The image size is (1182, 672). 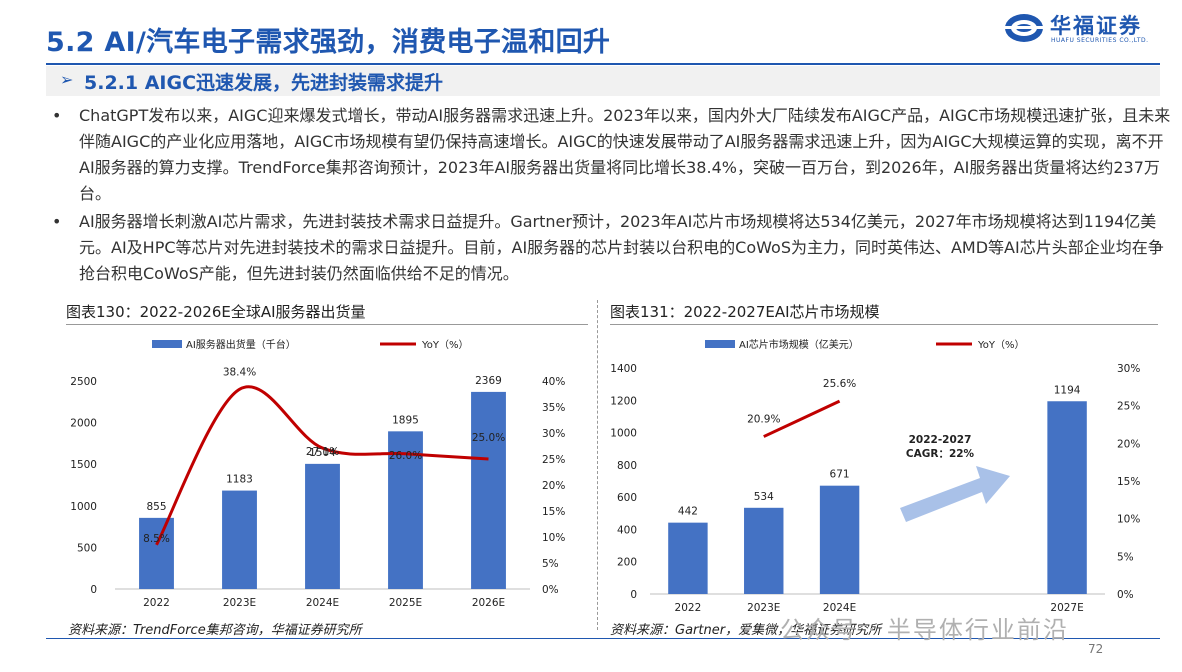 What do you see at coordinates (603, 638) in the screenshot?
I see `footer-rule` at bounding box center [603, 638].